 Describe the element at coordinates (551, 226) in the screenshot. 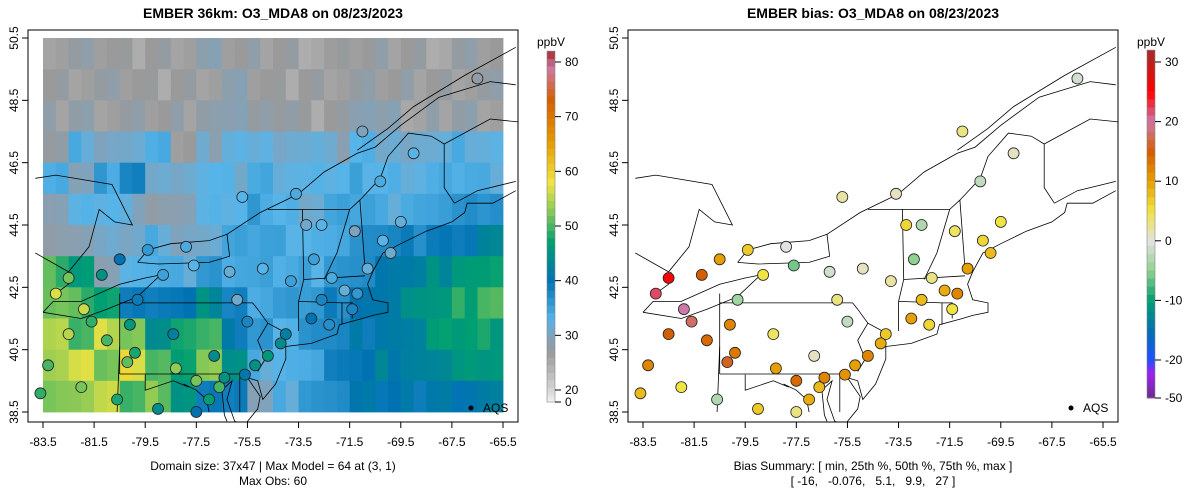

I see `colorbar-frame` at that location.